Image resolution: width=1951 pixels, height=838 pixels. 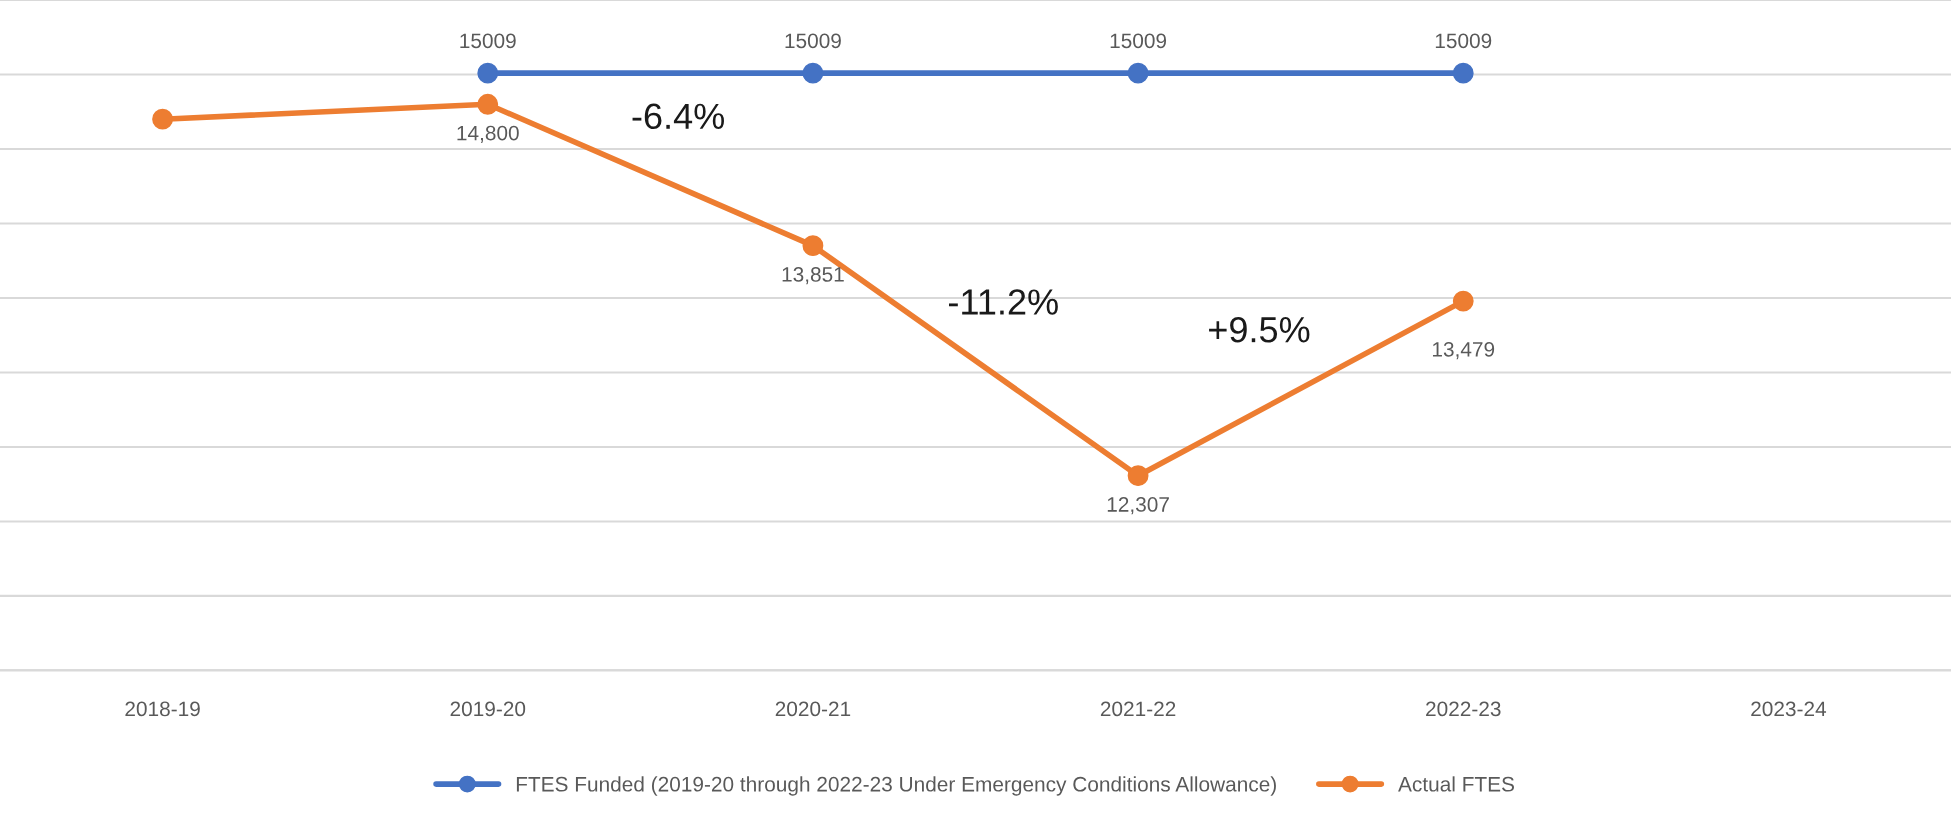 What do you see at coordinates (1463, 350) in the screenshot?
I see `data-label: 13,479` at bounding box center [1463, 350].